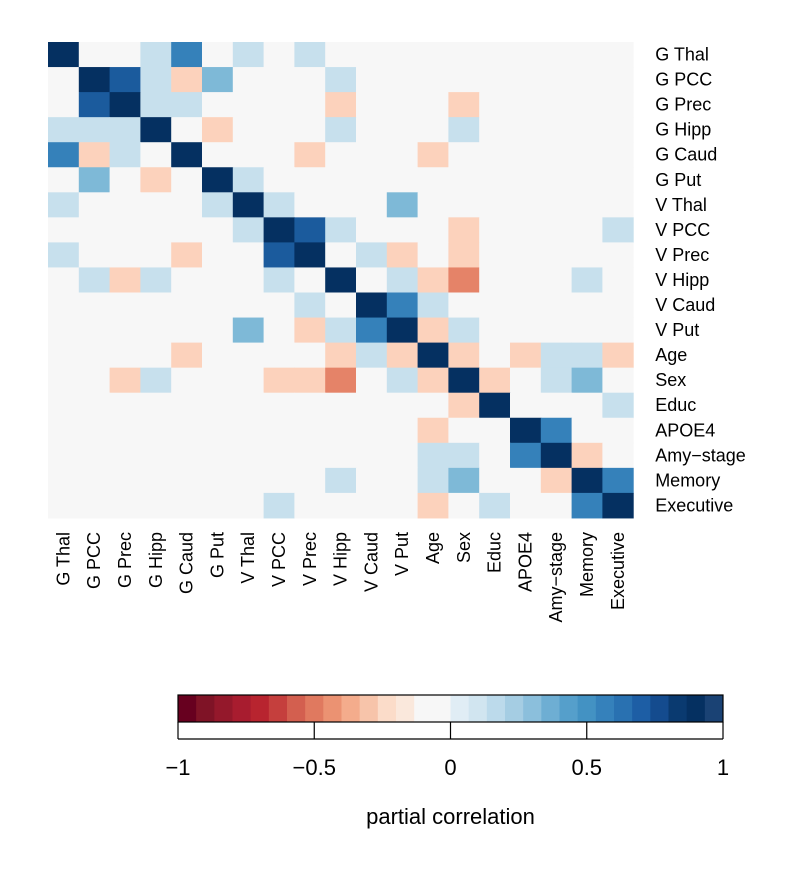 The height and width of the screenshot is (886, 805). Describe the element at coordinates (450, 816) in the screenshot. I see `colorbar-title: partial correlation` at that location.